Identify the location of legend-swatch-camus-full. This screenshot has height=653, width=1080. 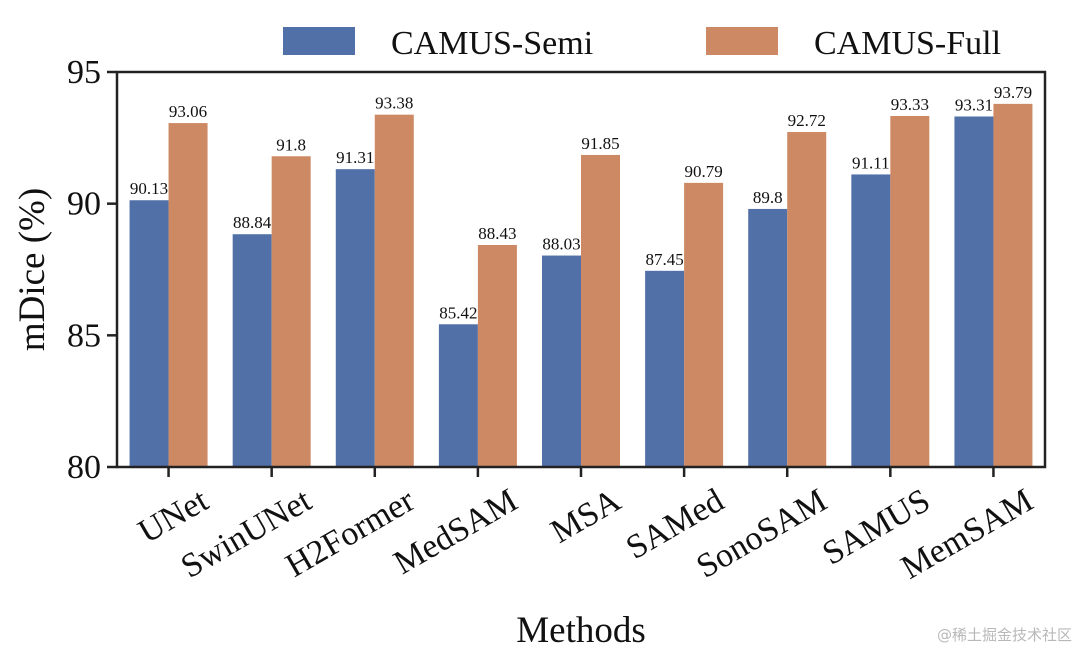
(742, 41).